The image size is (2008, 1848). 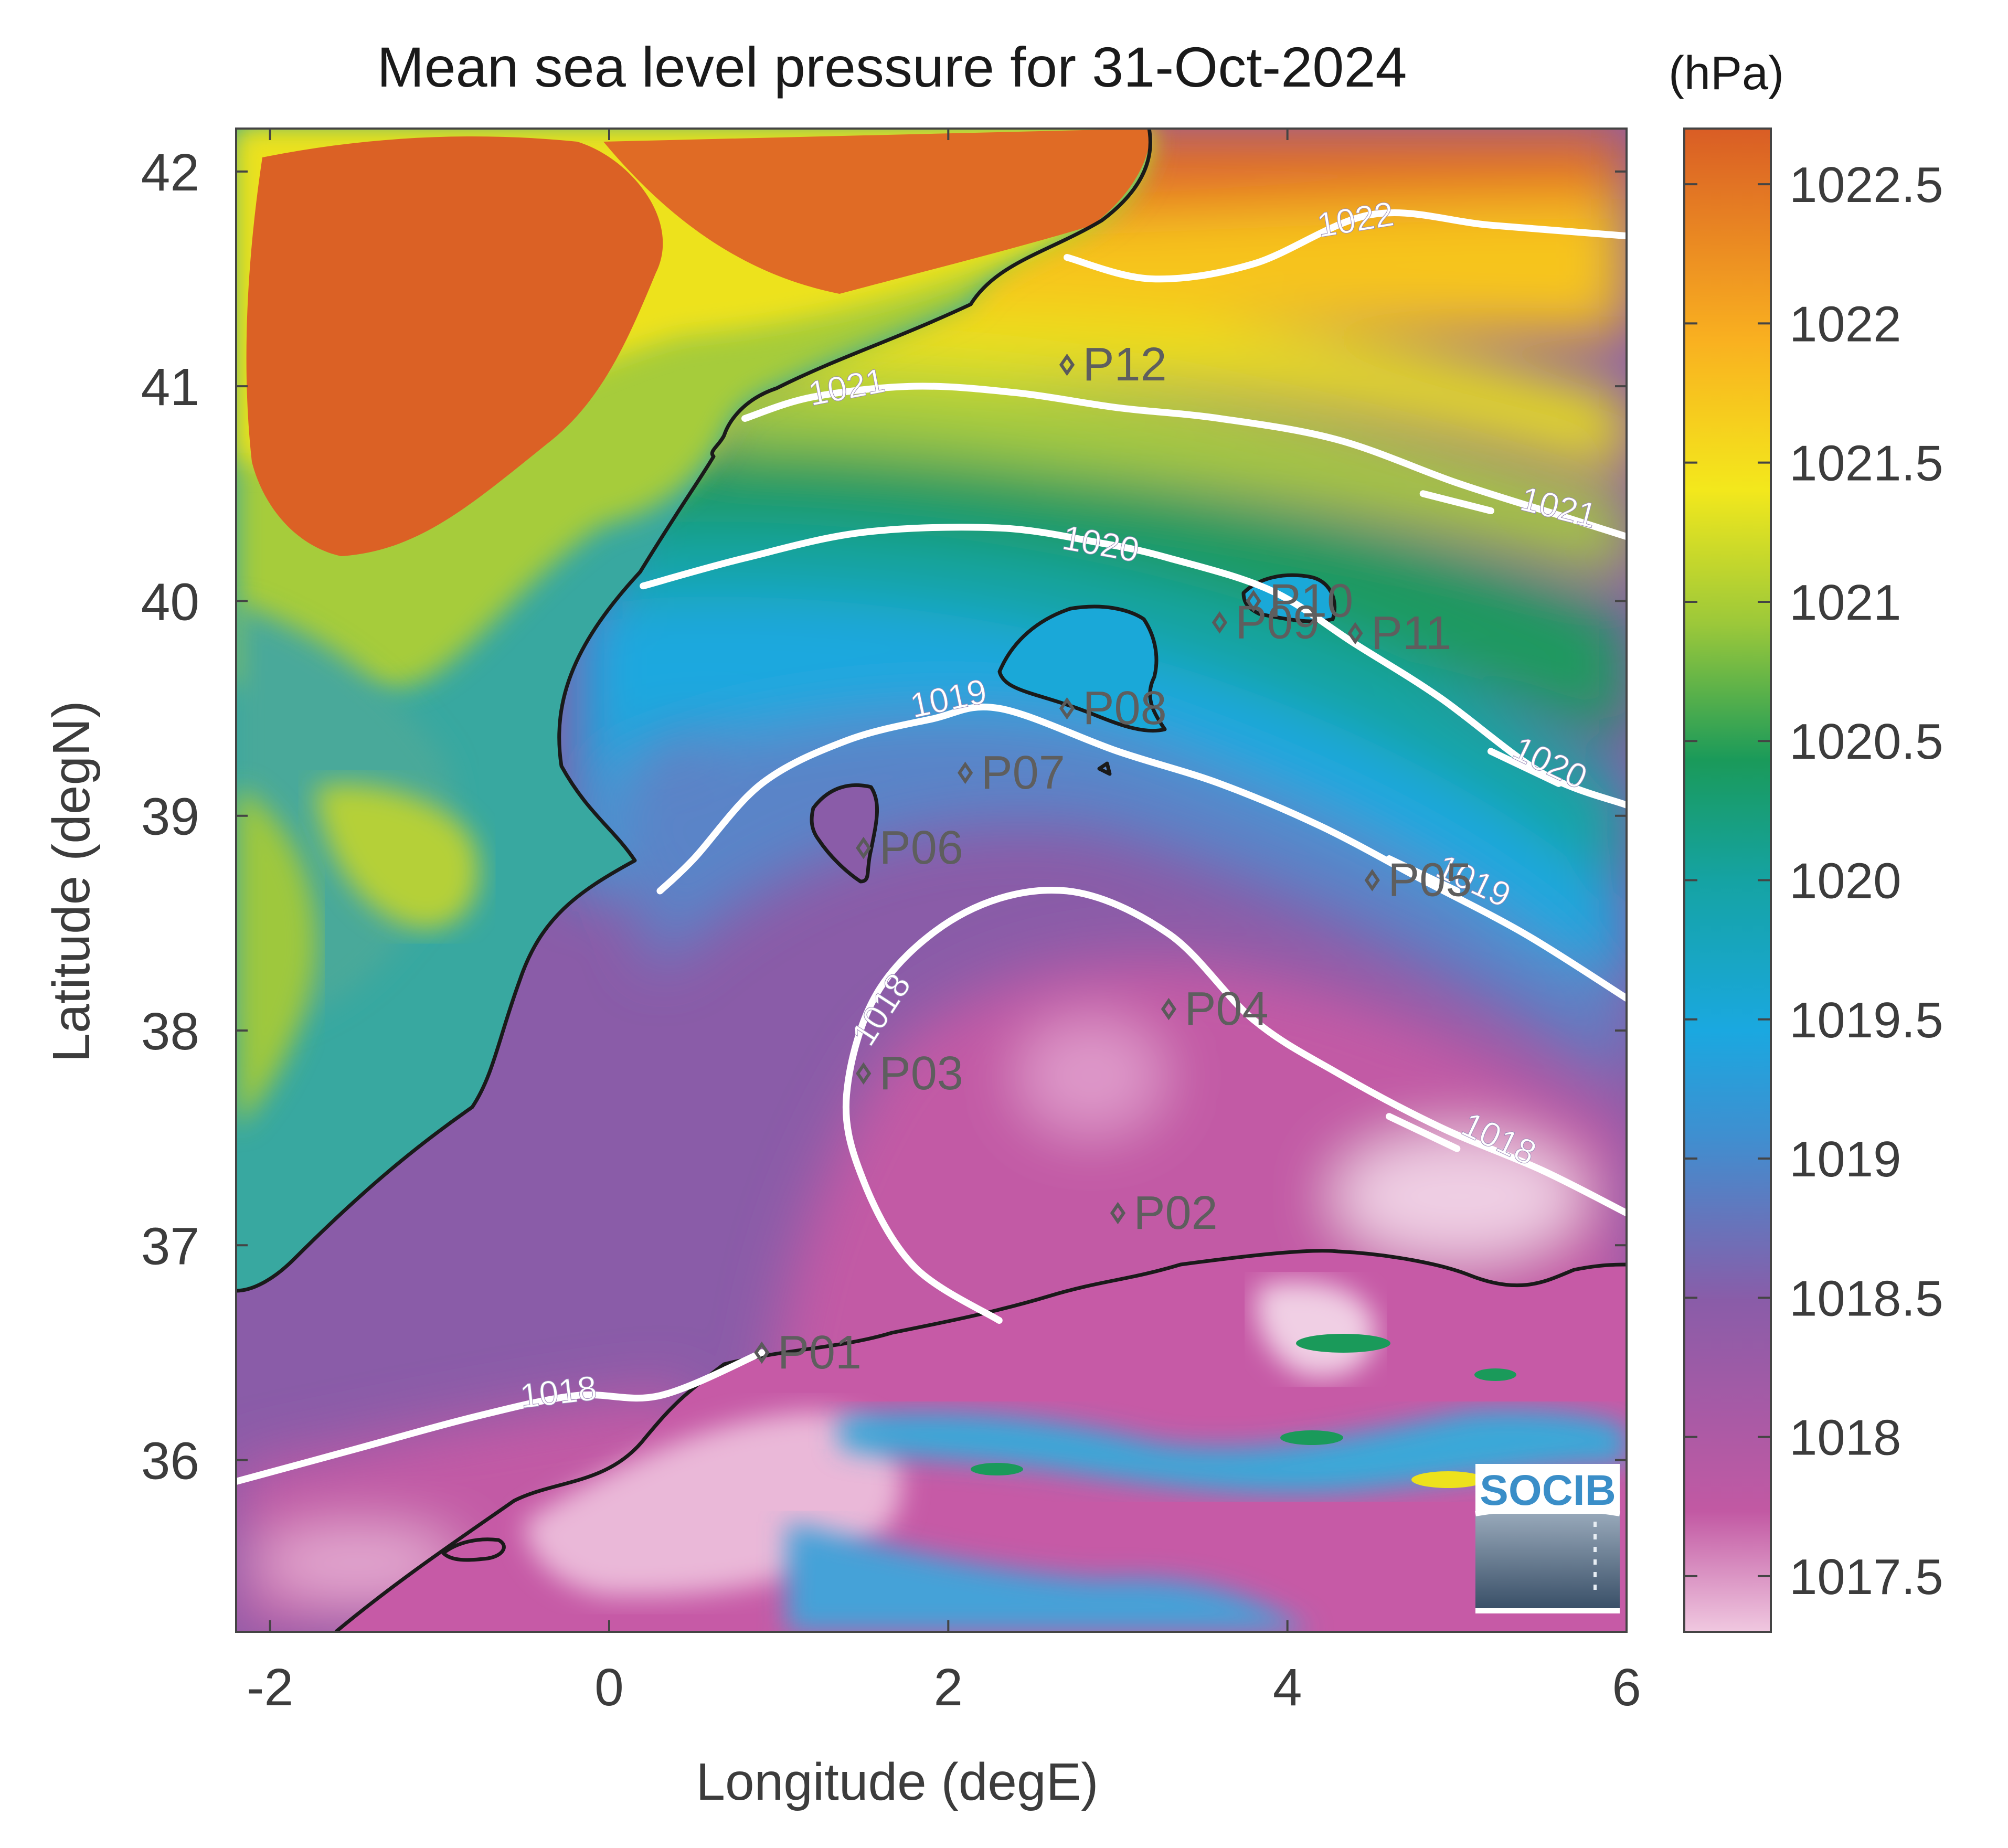 I want to click on station-p02: P02, so click(x=1164, y=1213).